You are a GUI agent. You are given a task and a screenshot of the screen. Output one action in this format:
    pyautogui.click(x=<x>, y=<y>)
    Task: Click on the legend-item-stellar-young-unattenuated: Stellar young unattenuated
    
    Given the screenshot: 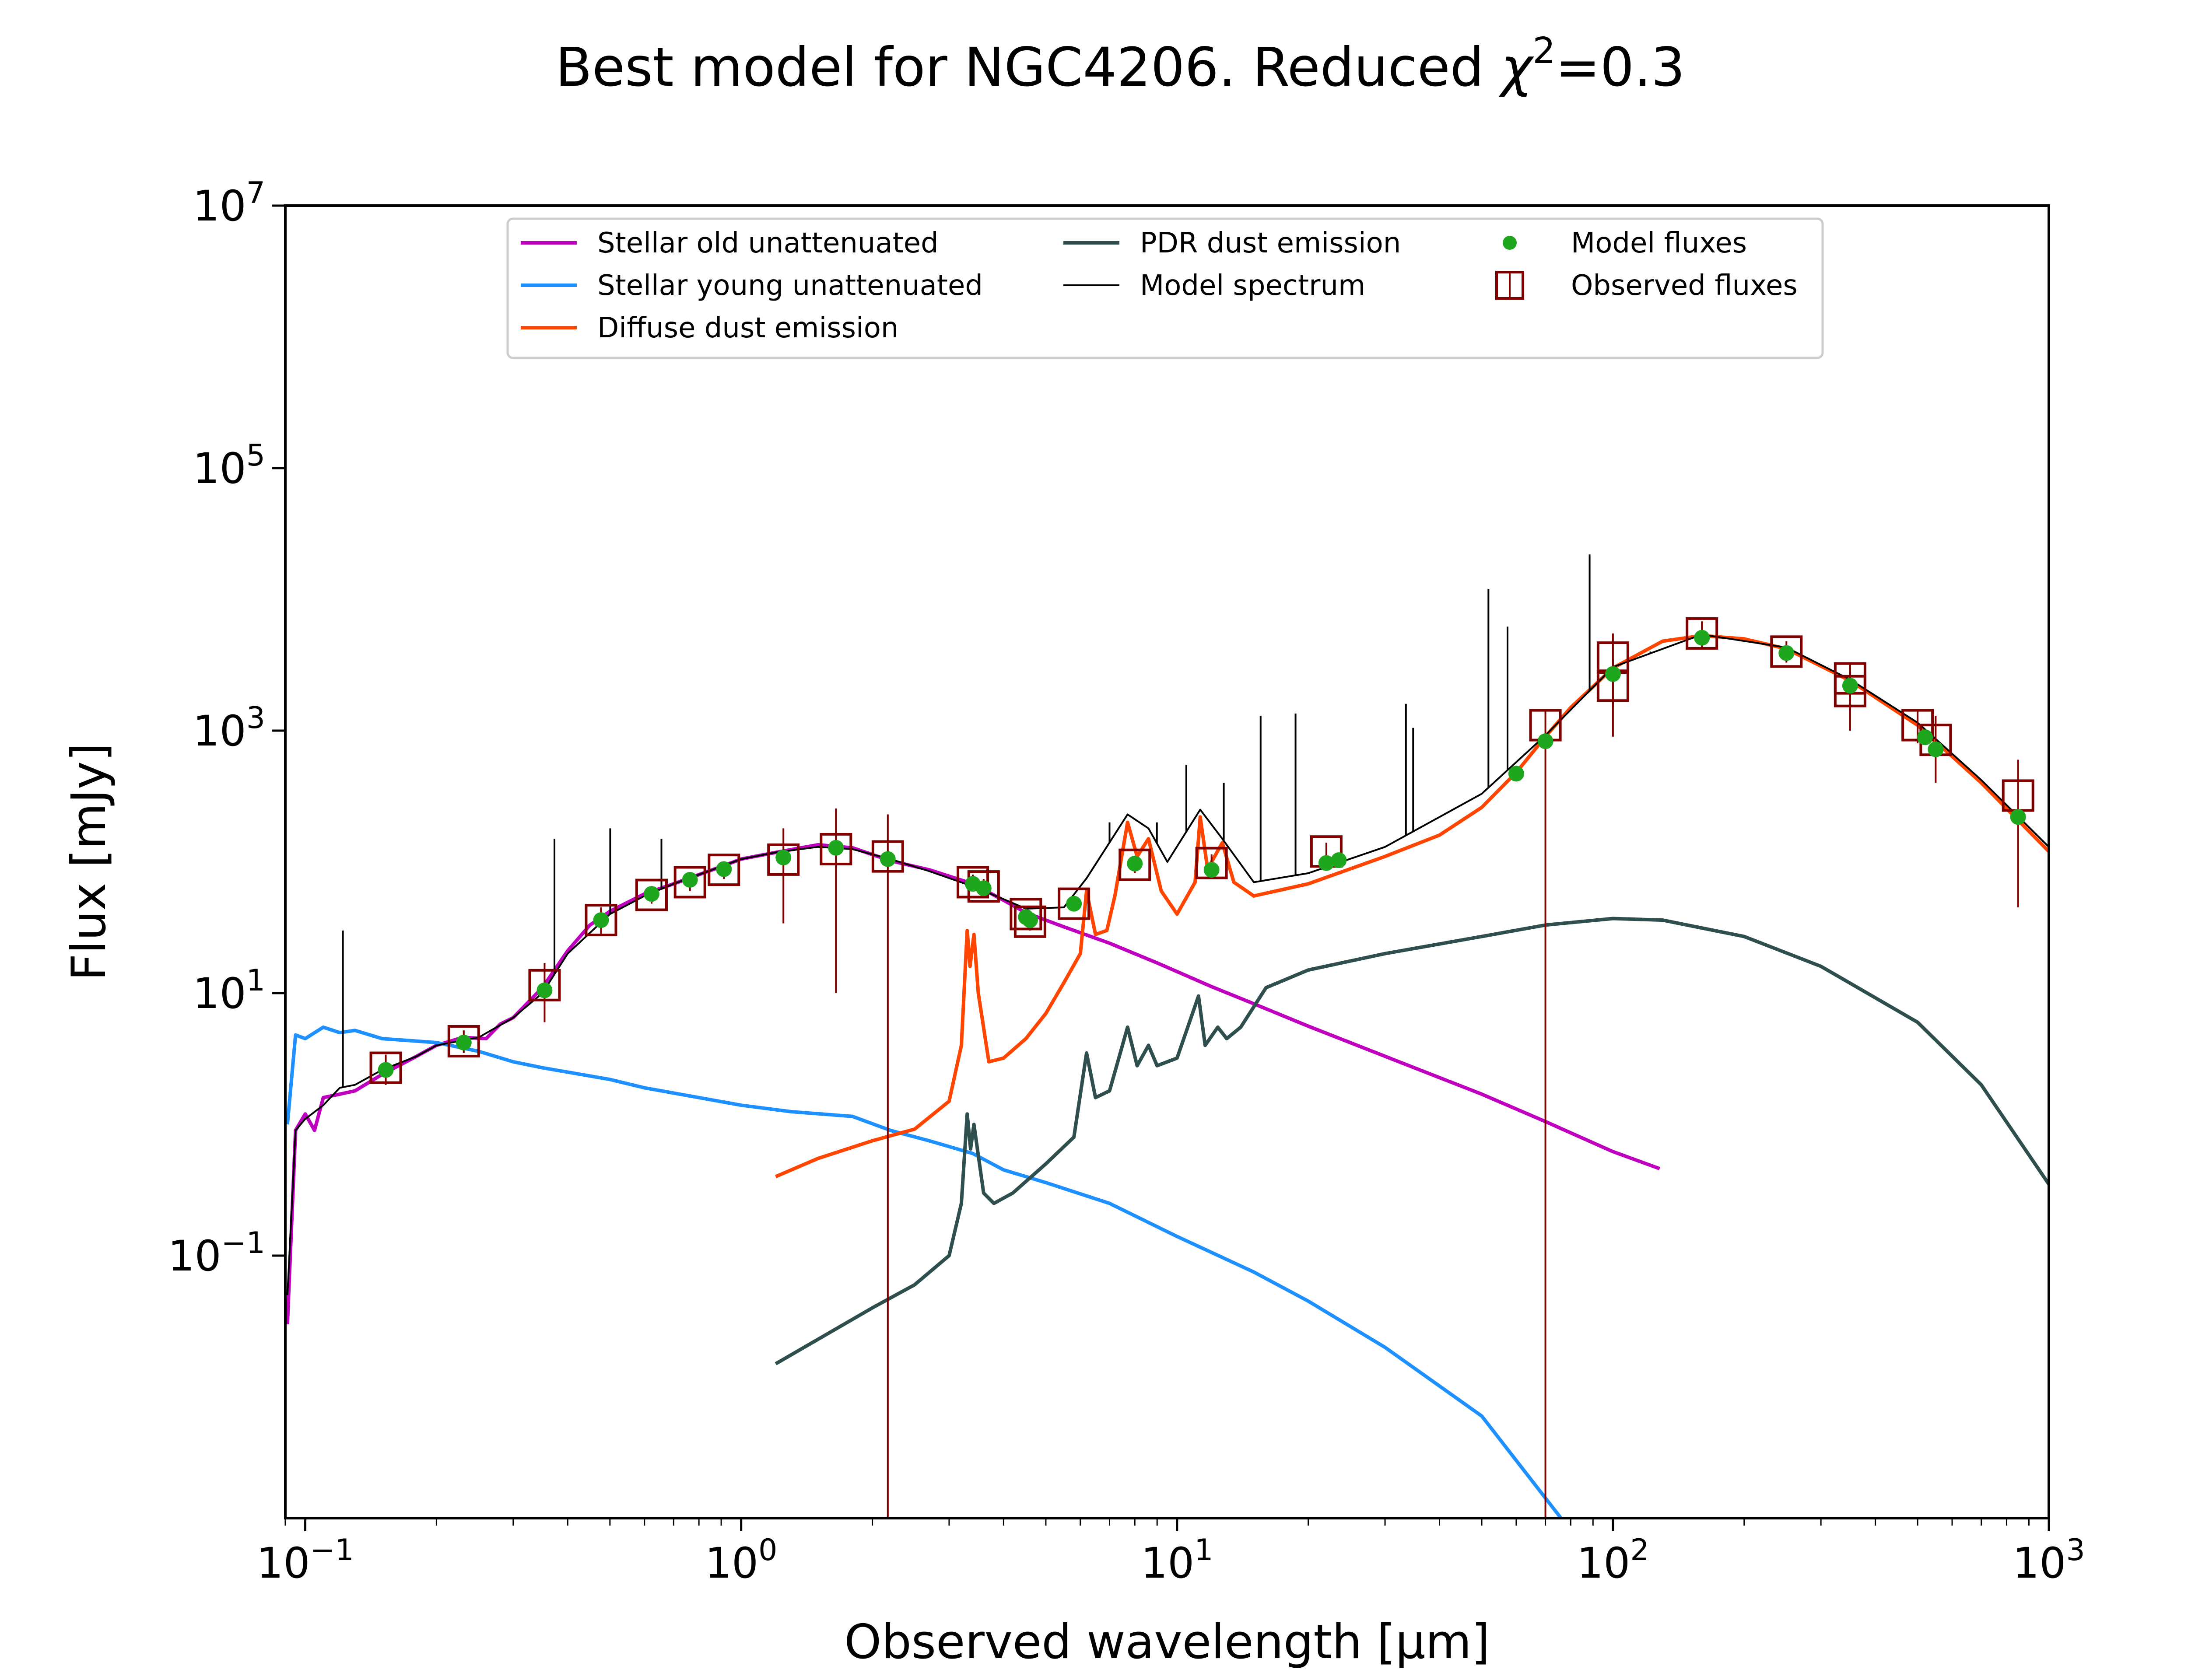 What is the action you would take?
    pyautogui.click(x=752, y=286)
    